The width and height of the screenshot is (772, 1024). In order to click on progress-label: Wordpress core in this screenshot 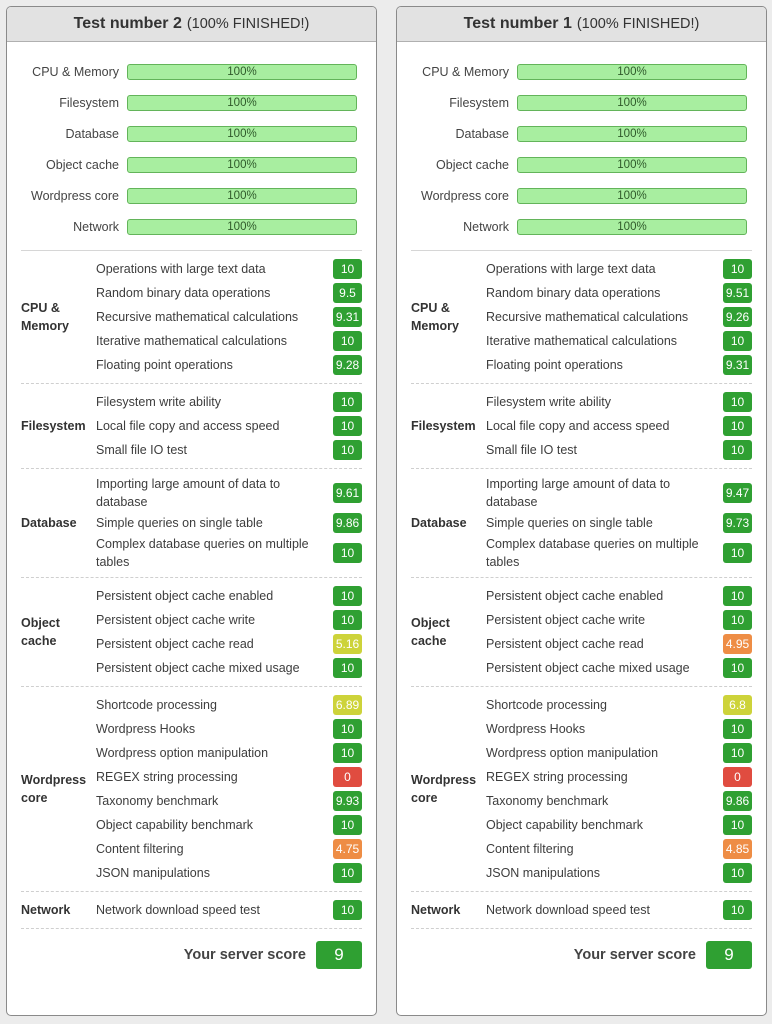, I will do `click(75, 195)`.